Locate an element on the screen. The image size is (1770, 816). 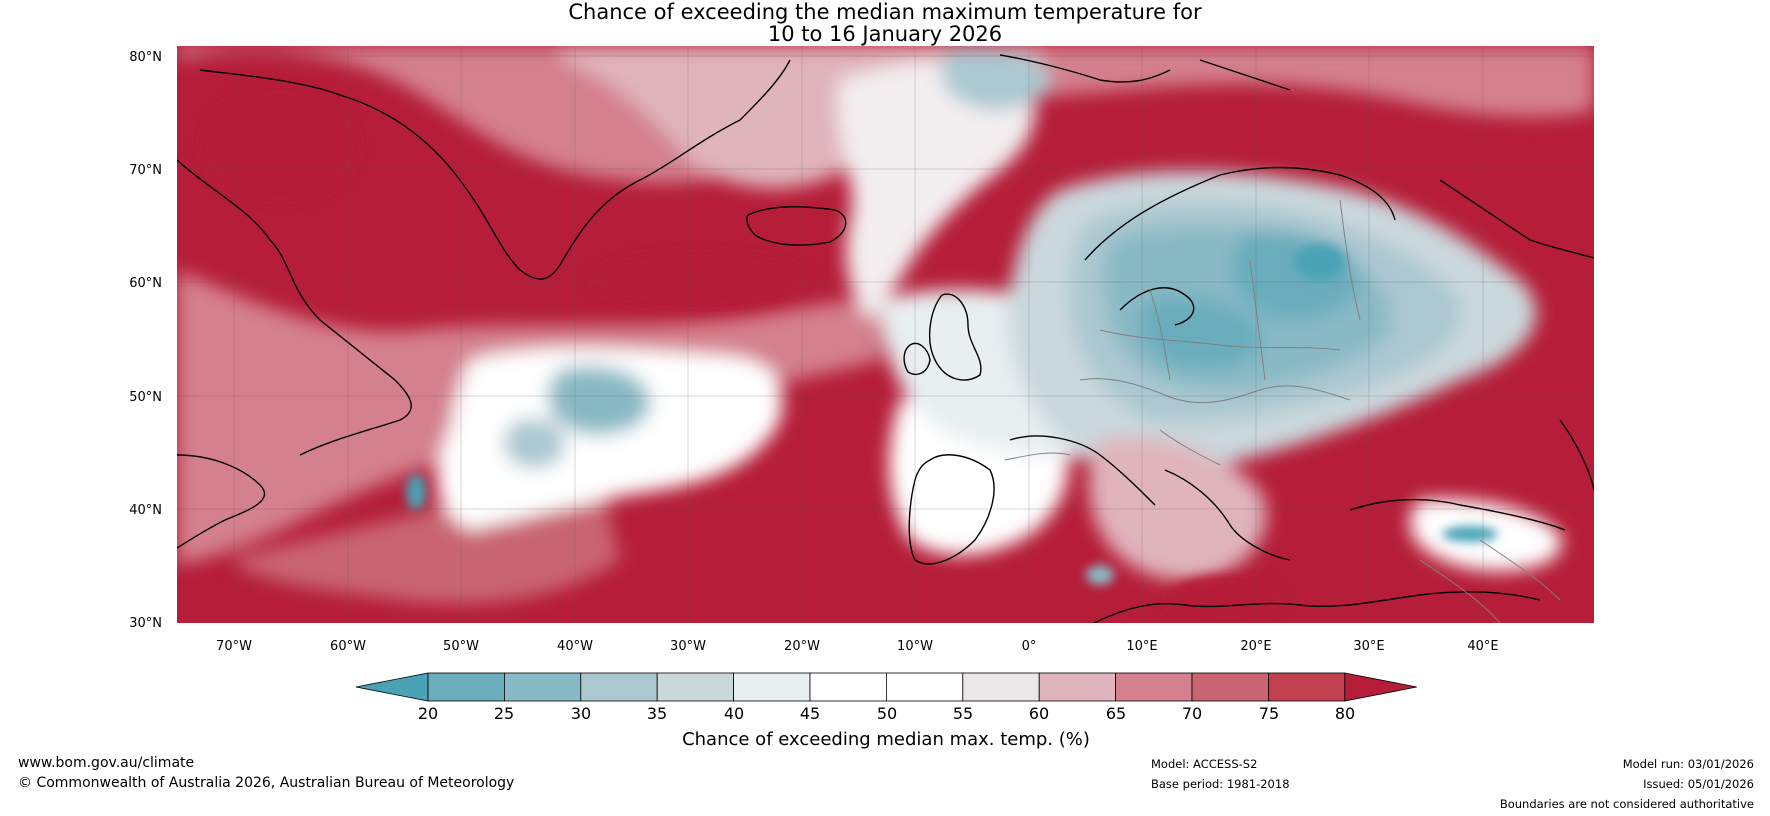
lon-label-30w: 30°W is located at coordinates (688, 646).